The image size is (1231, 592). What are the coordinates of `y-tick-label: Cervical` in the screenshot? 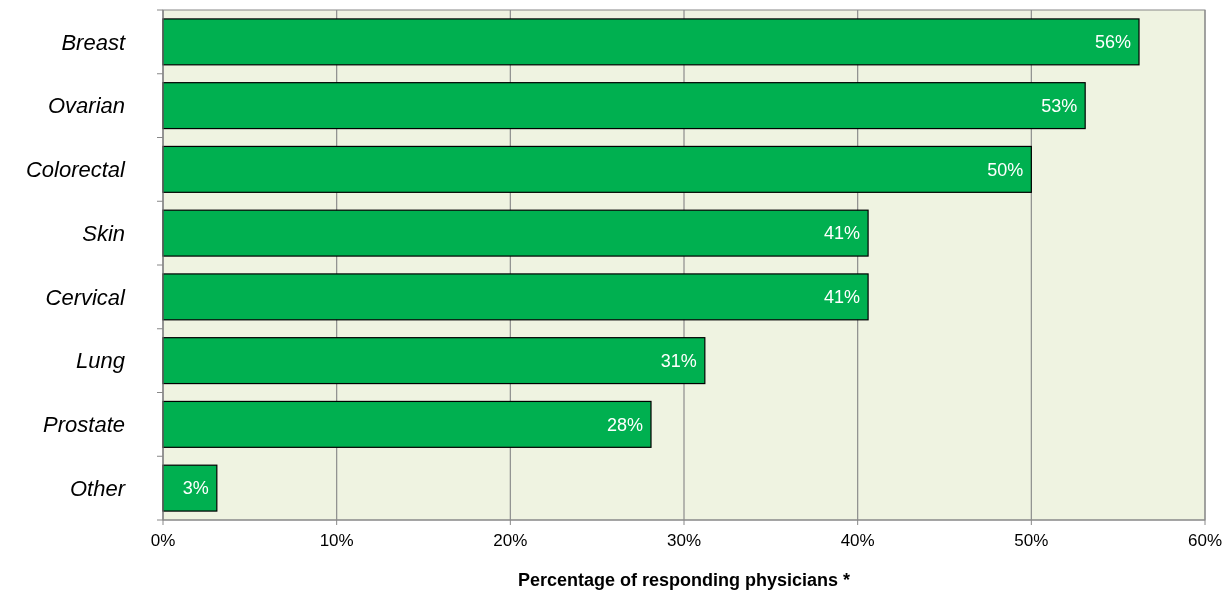 It's located at (86, 297).